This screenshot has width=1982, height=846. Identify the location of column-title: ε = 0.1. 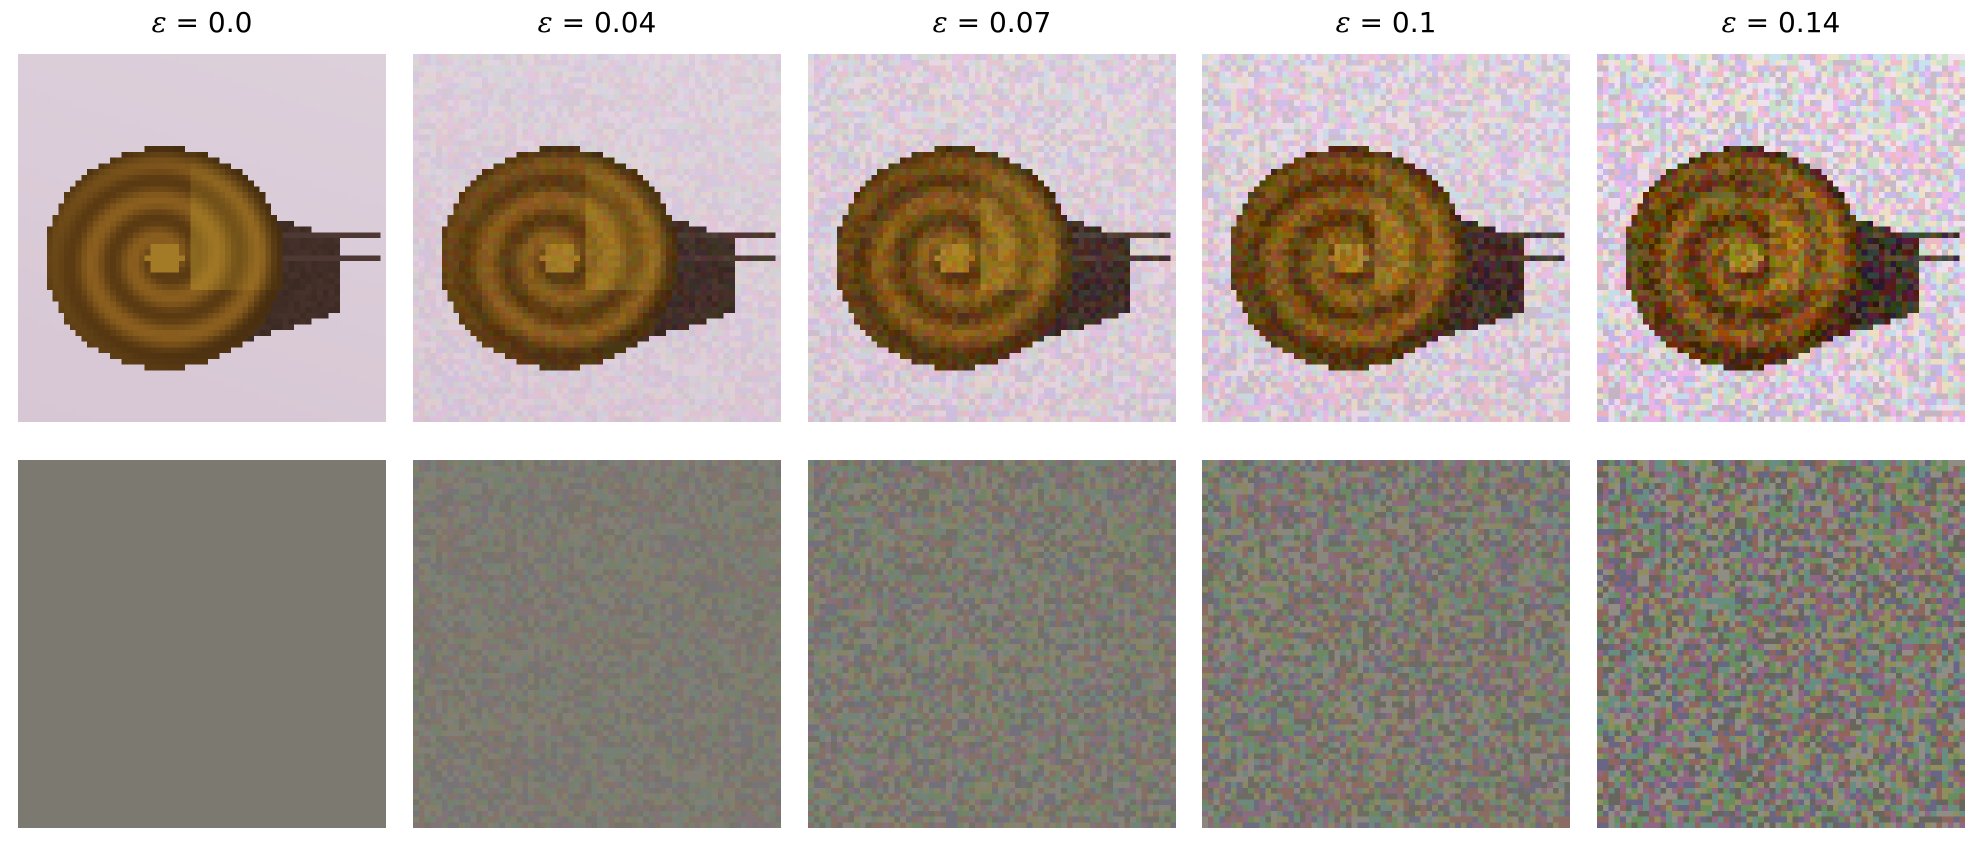
(1386, 22).